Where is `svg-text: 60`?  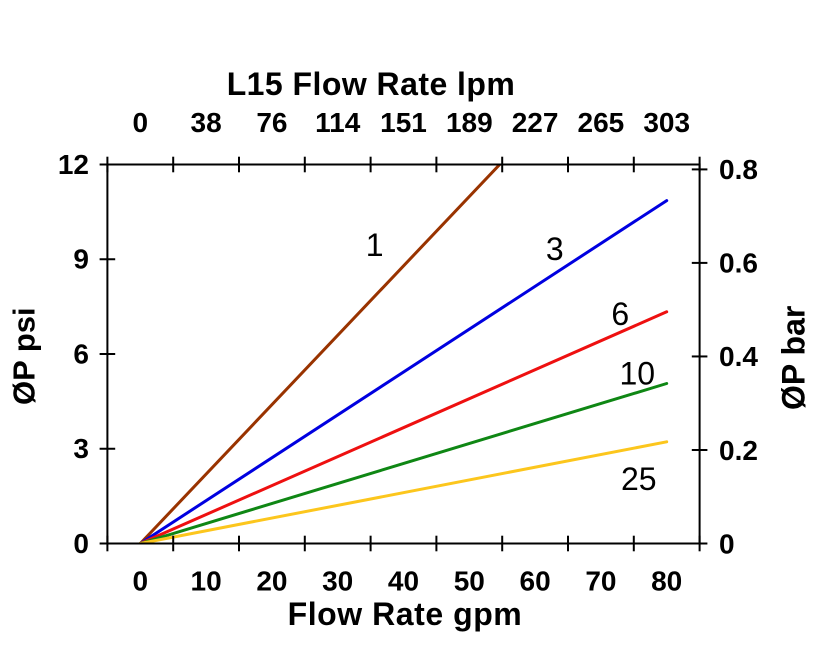 svg-text: 60 is located at coordinates (535, 580).